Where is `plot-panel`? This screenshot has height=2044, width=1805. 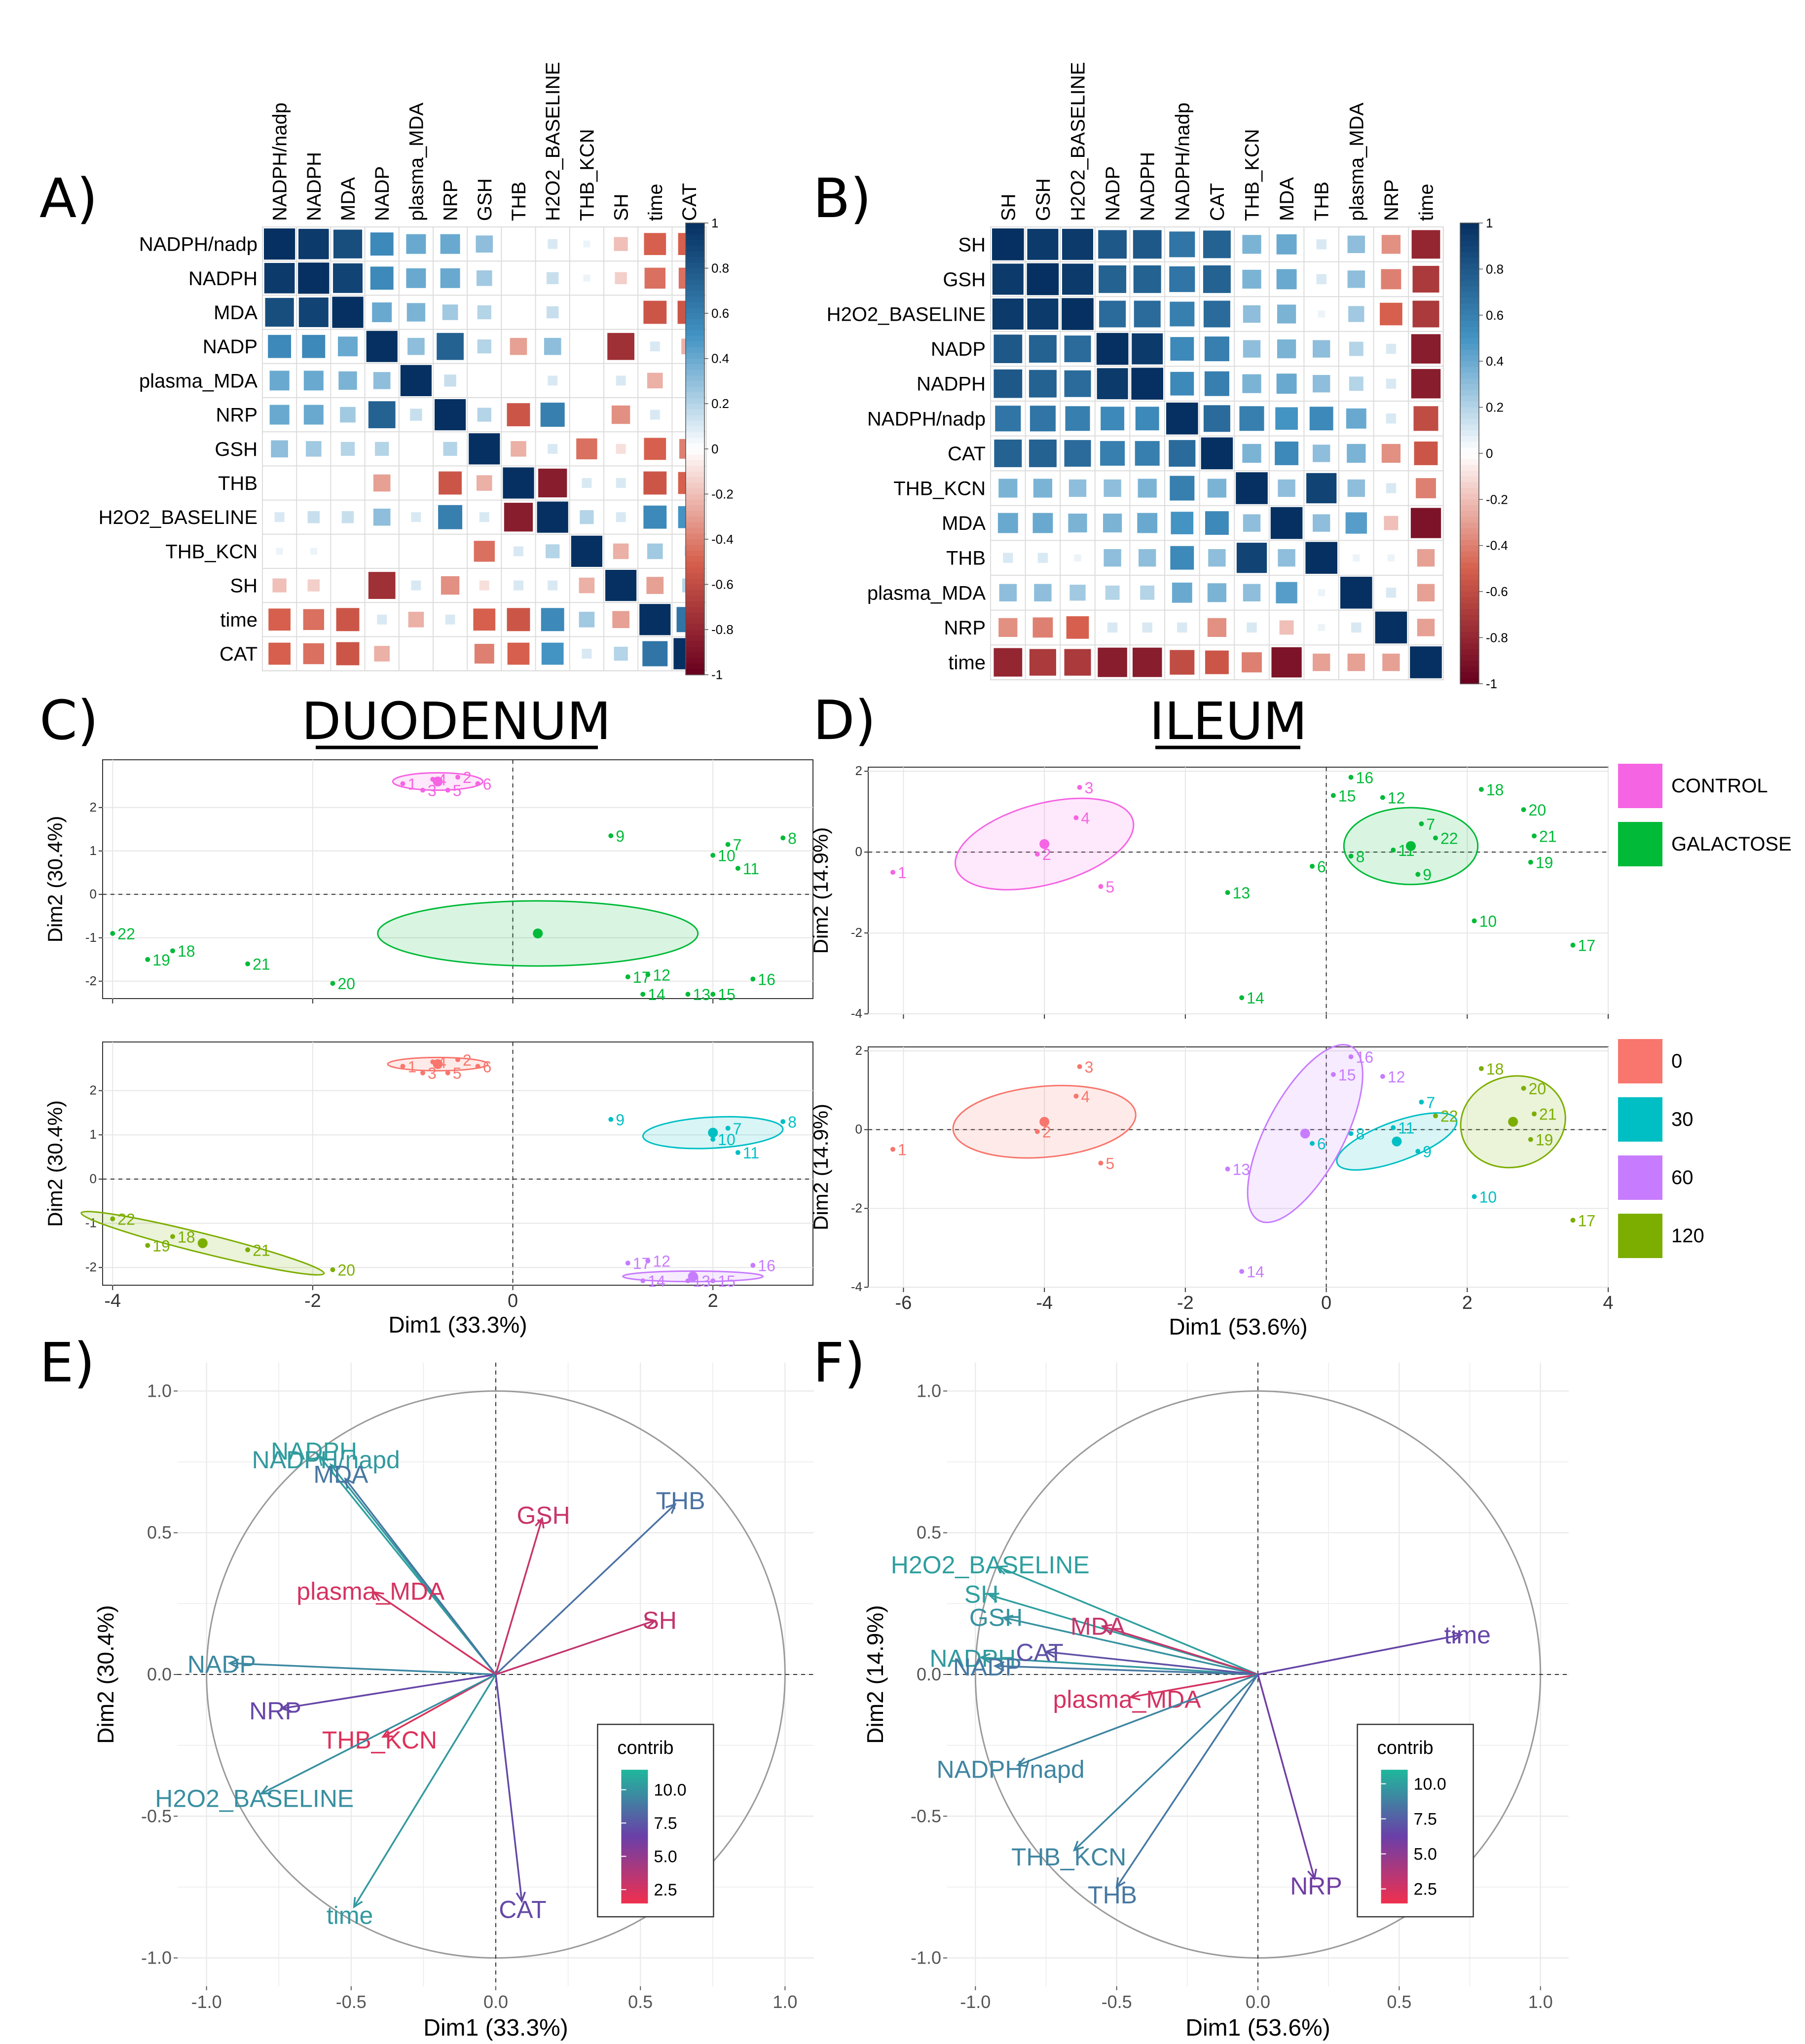
plot-panel is located at coordinates (1238, 1167).